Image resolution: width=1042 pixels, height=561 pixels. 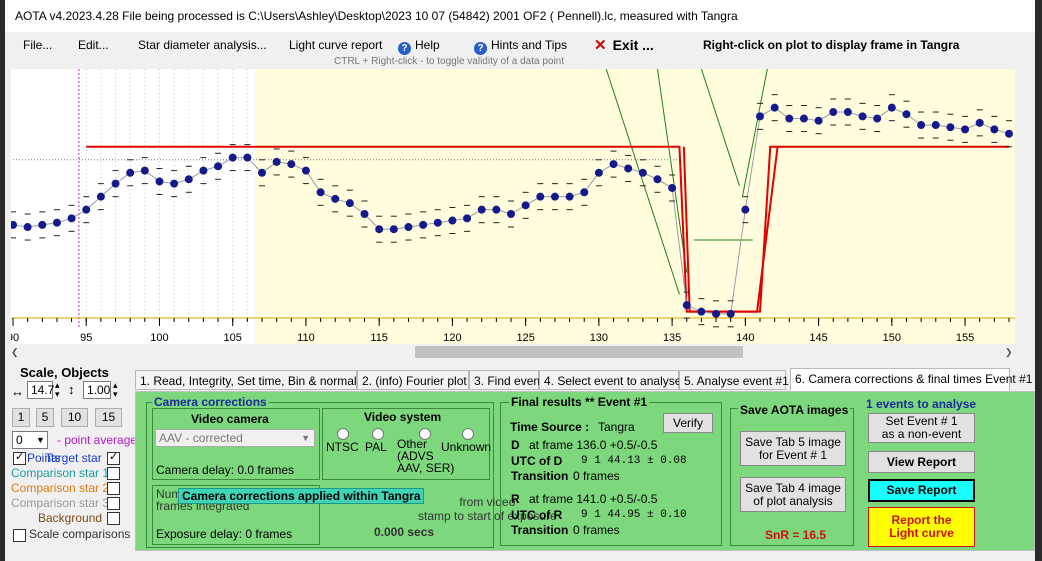 What do you see at coordinates (225, 470) in the screenshot?
I see `camera-delay: Camera delay: 0.0 frames` at bounding box center [225, 470].